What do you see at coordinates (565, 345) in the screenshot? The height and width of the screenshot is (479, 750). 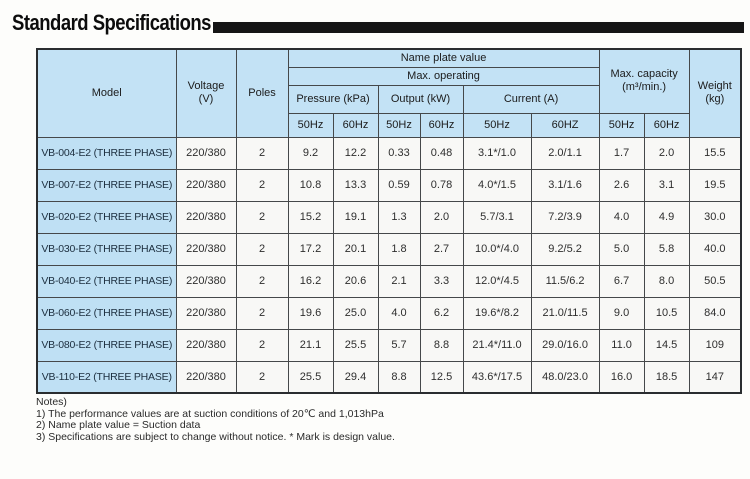 I see `cell-current-60hz: 29.0/16.0` at bounding box center [565, 345].